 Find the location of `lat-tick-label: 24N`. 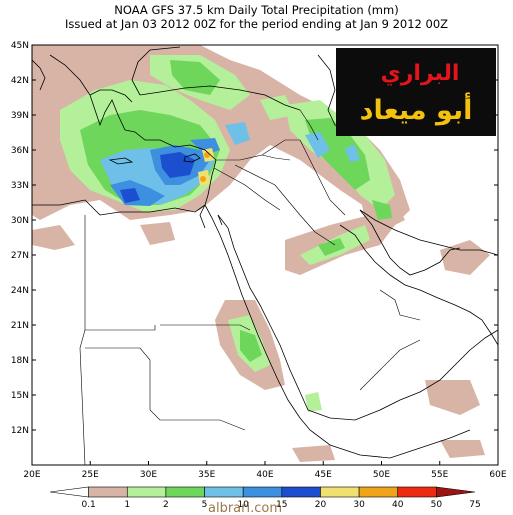

lat-tick-label: 24N is located at coordinates (20, 291).